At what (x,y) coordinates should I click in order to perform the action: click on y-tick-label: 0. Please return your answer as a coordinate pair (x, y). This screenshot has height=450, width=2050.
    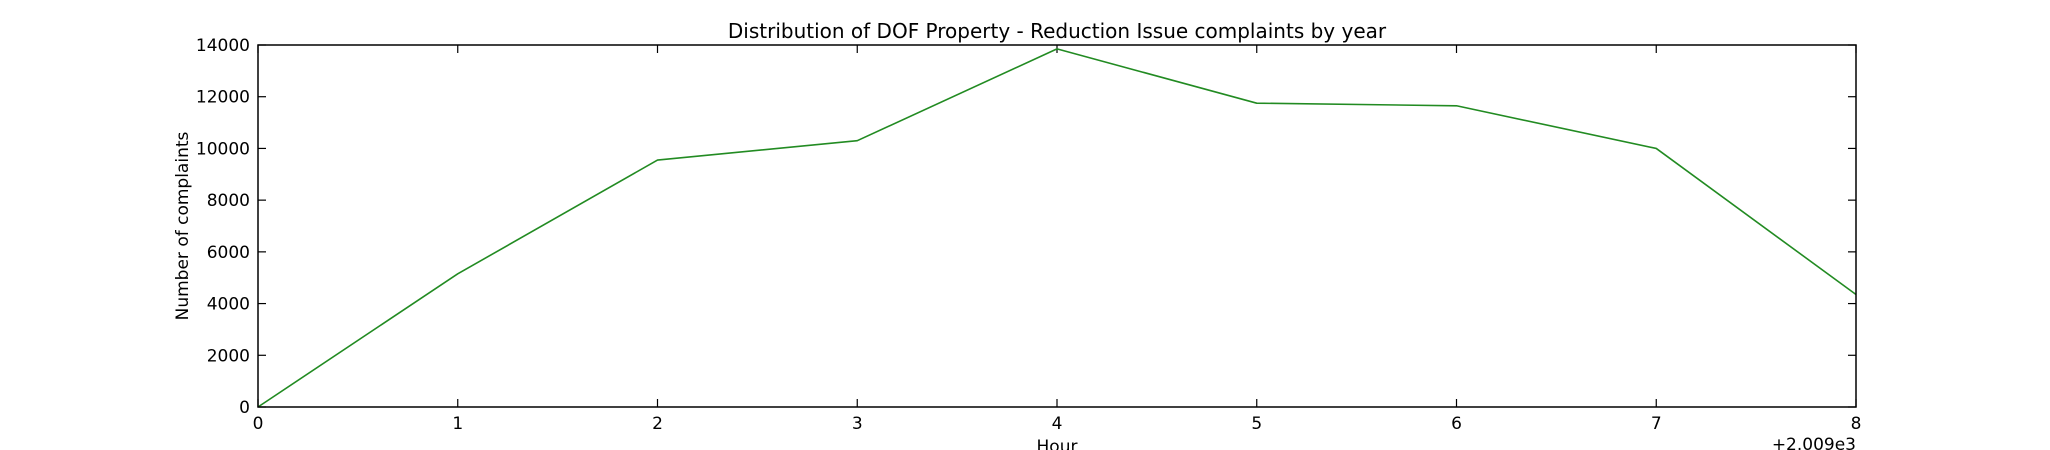
    Looking at the image, I should click on (244, 408).